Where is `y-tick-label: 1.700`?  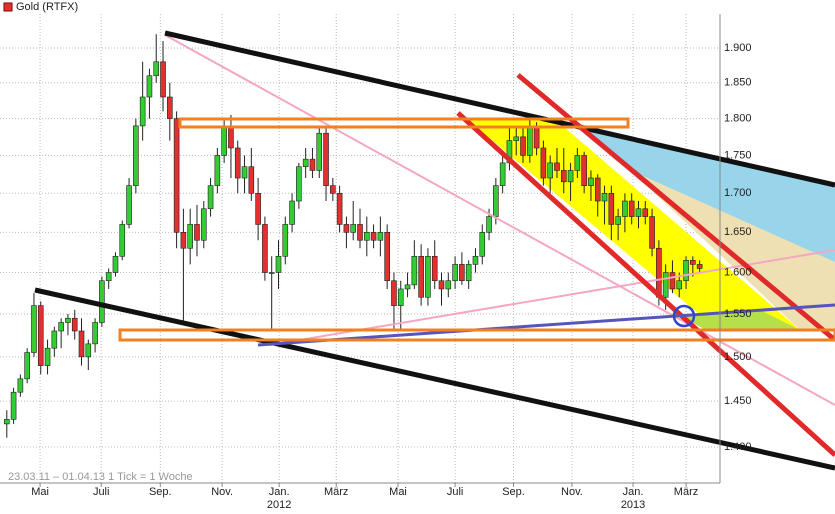 y-tick-label: 1.700 is located at coordinates (738, 193).